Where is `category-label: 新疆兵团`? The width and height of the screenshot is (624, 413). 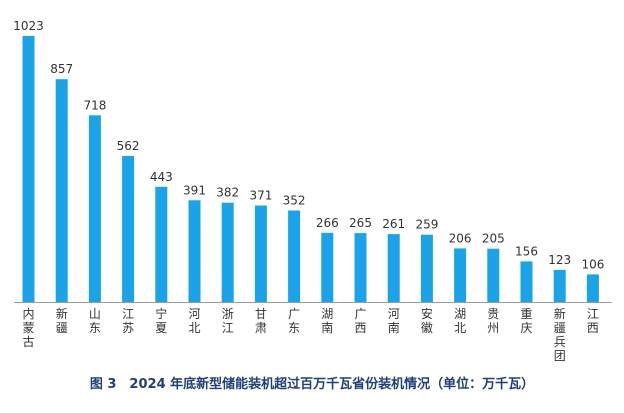
category-label: 新疆兵团 is located at coordinates (560, 334).